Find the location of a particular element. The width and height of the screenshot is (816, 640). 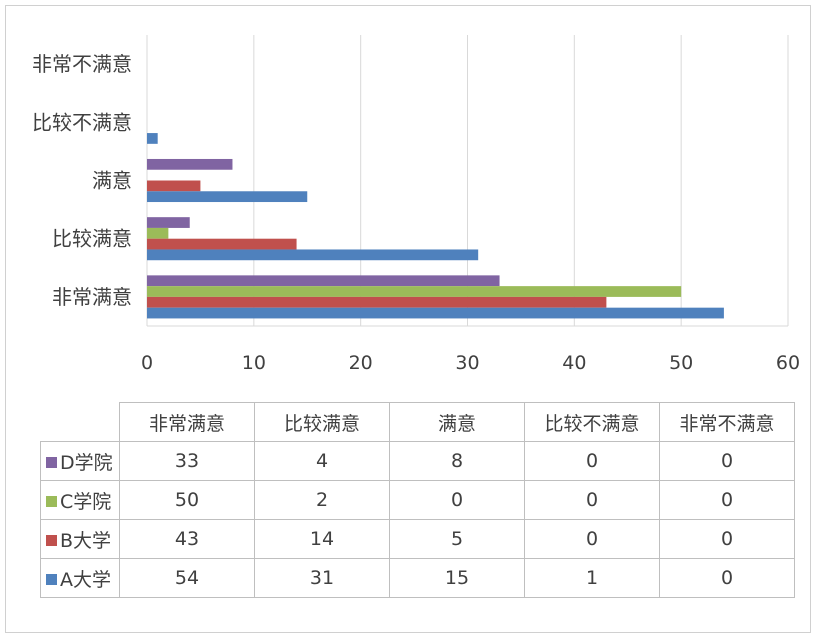

table-cell: 4 is located at coordinates (322, 461).